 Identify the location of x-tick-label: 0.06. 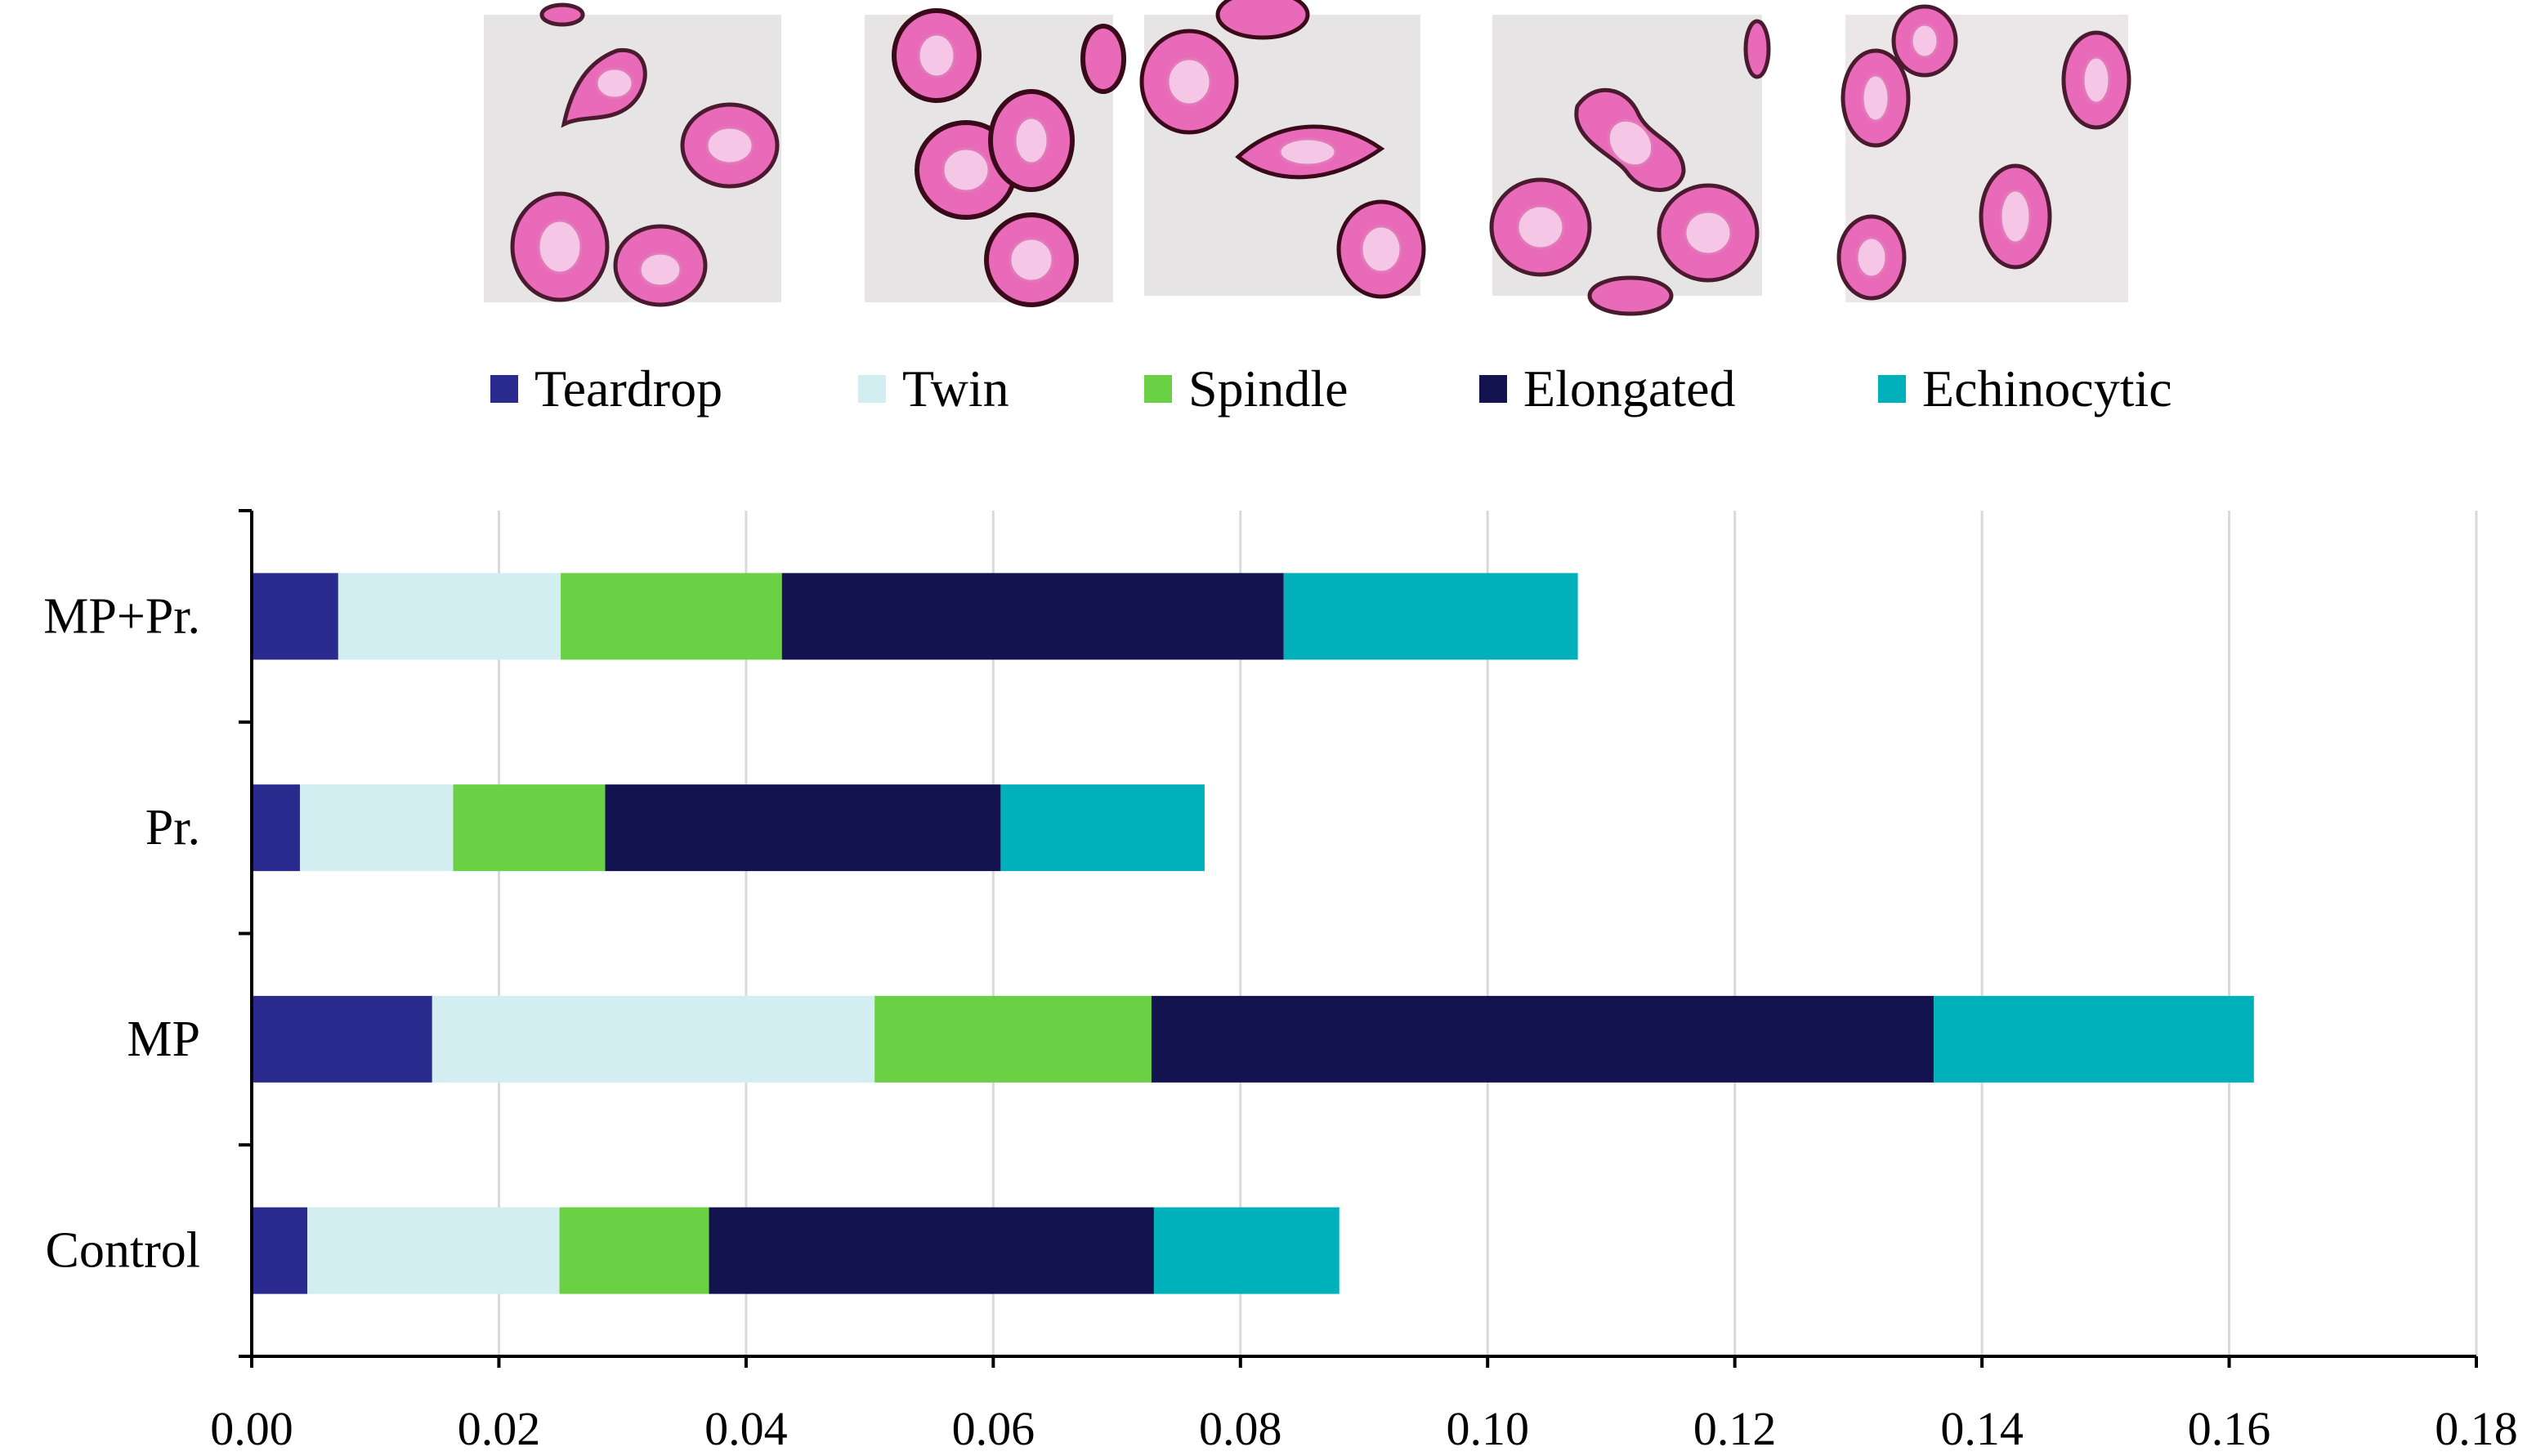
(993, 1428).